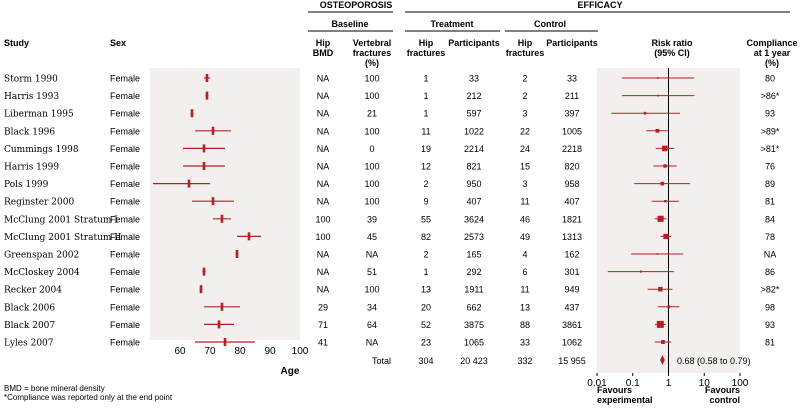 This screenshot has width=800, height=417. What do you see at coordinates (474, 131) in the screenshot?
I see `participants-treatment-cell: 1022` at bounding box center [474, 131].